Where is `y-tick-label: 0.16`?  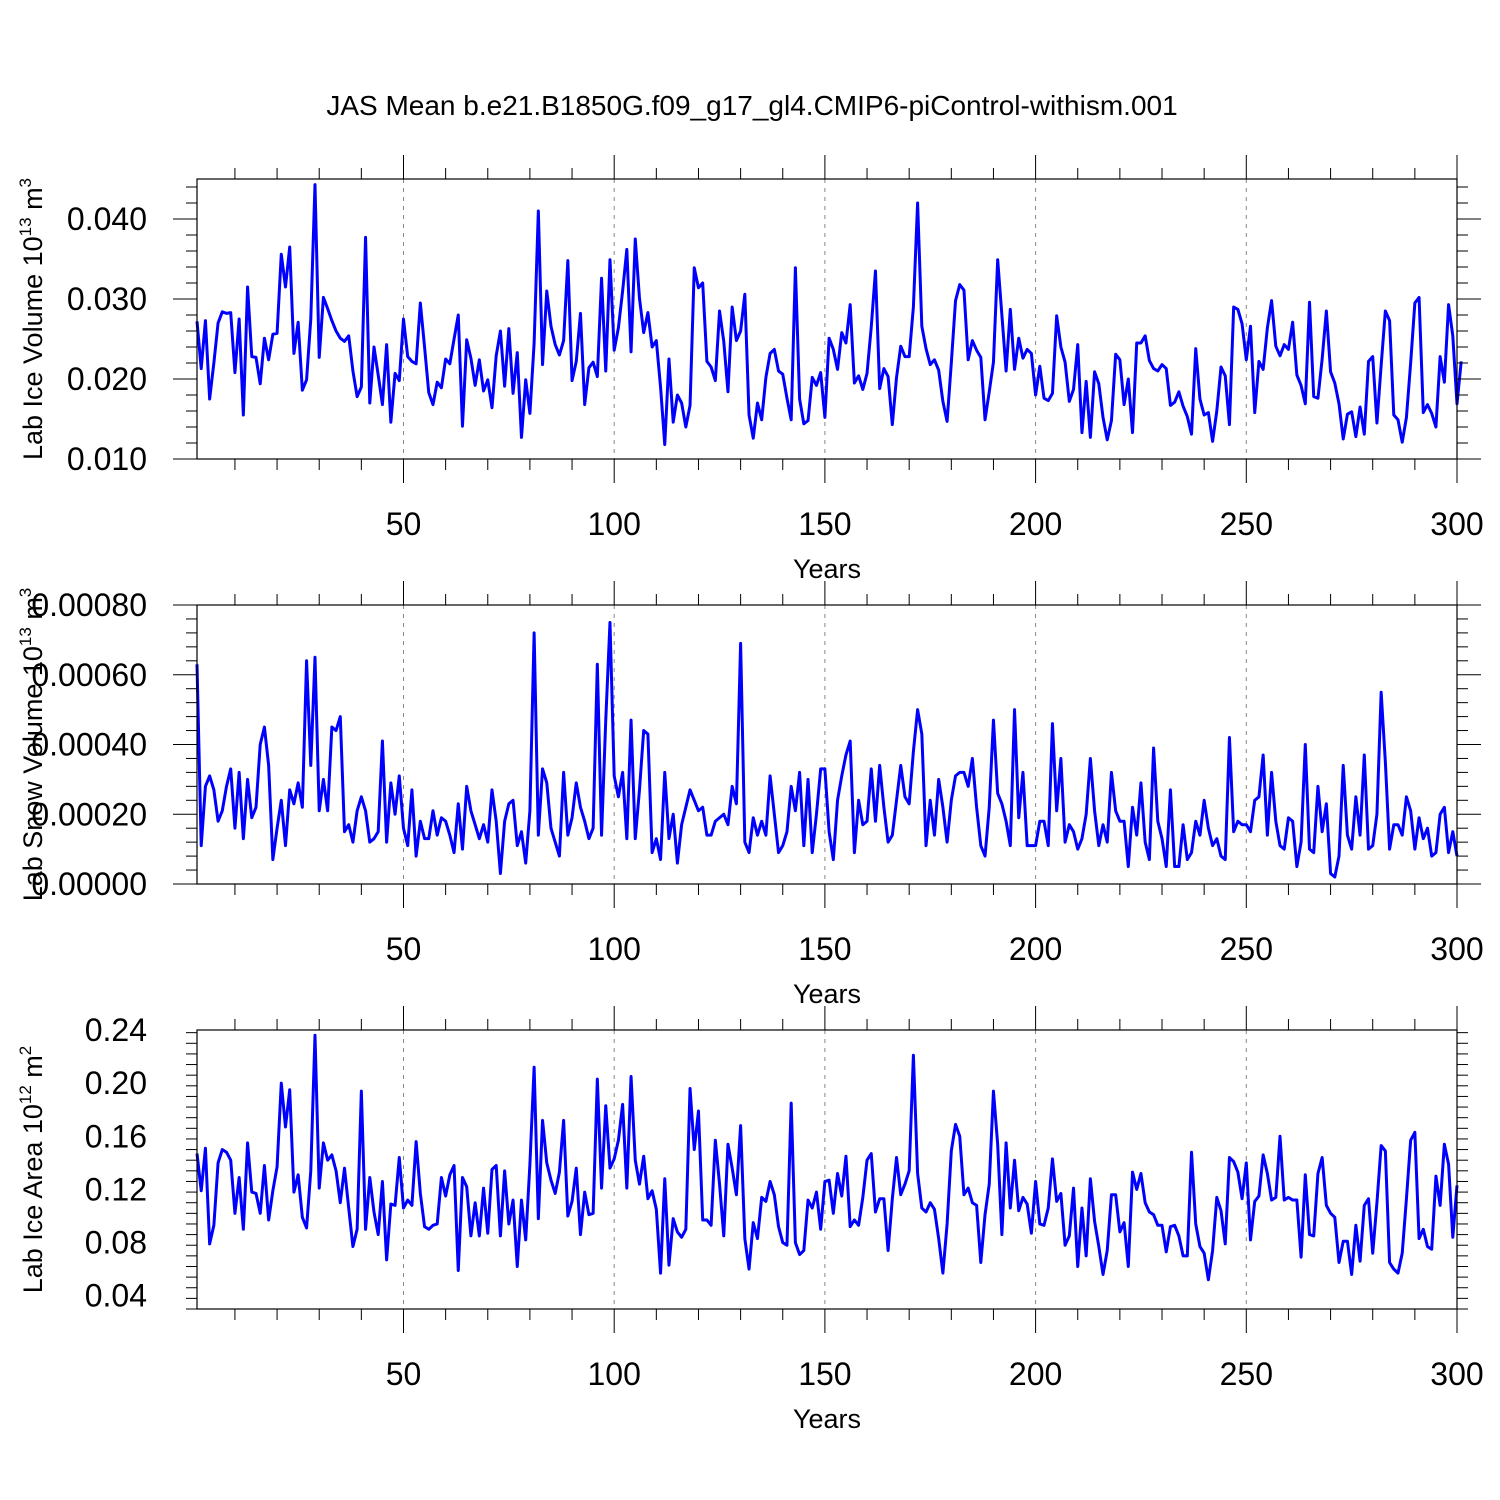
y-tick-label: 0.16 is located at coordinates (116, 1136).